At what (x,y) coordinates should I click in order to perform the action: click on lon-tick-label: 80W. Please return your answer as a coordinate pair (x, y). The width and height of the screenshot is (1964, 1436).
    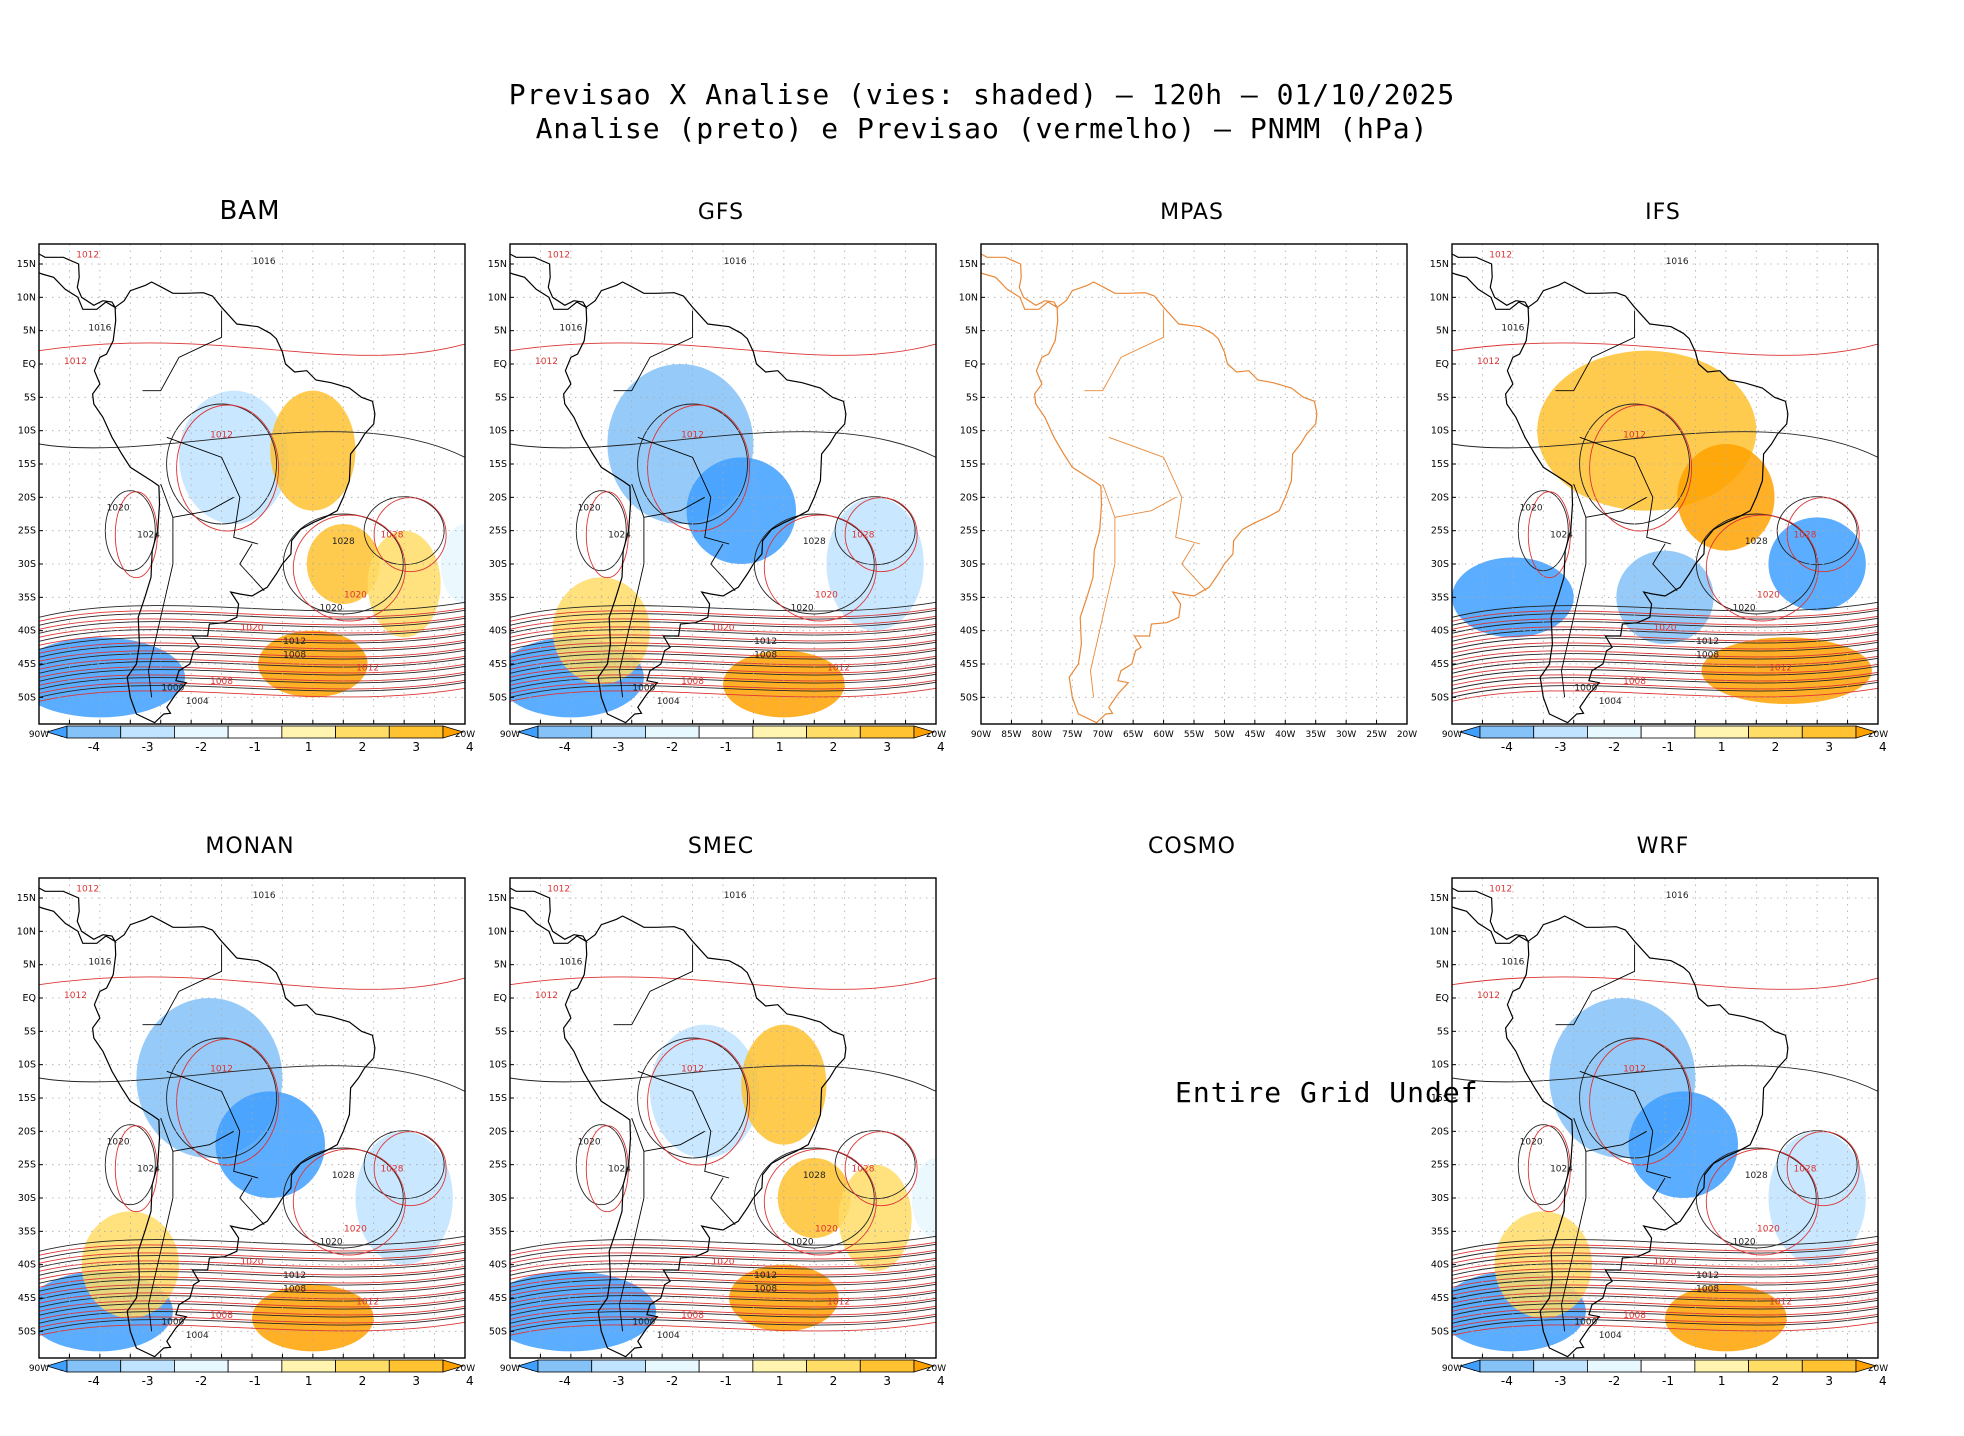
    Looking at the image, I should click on (1042, 735).